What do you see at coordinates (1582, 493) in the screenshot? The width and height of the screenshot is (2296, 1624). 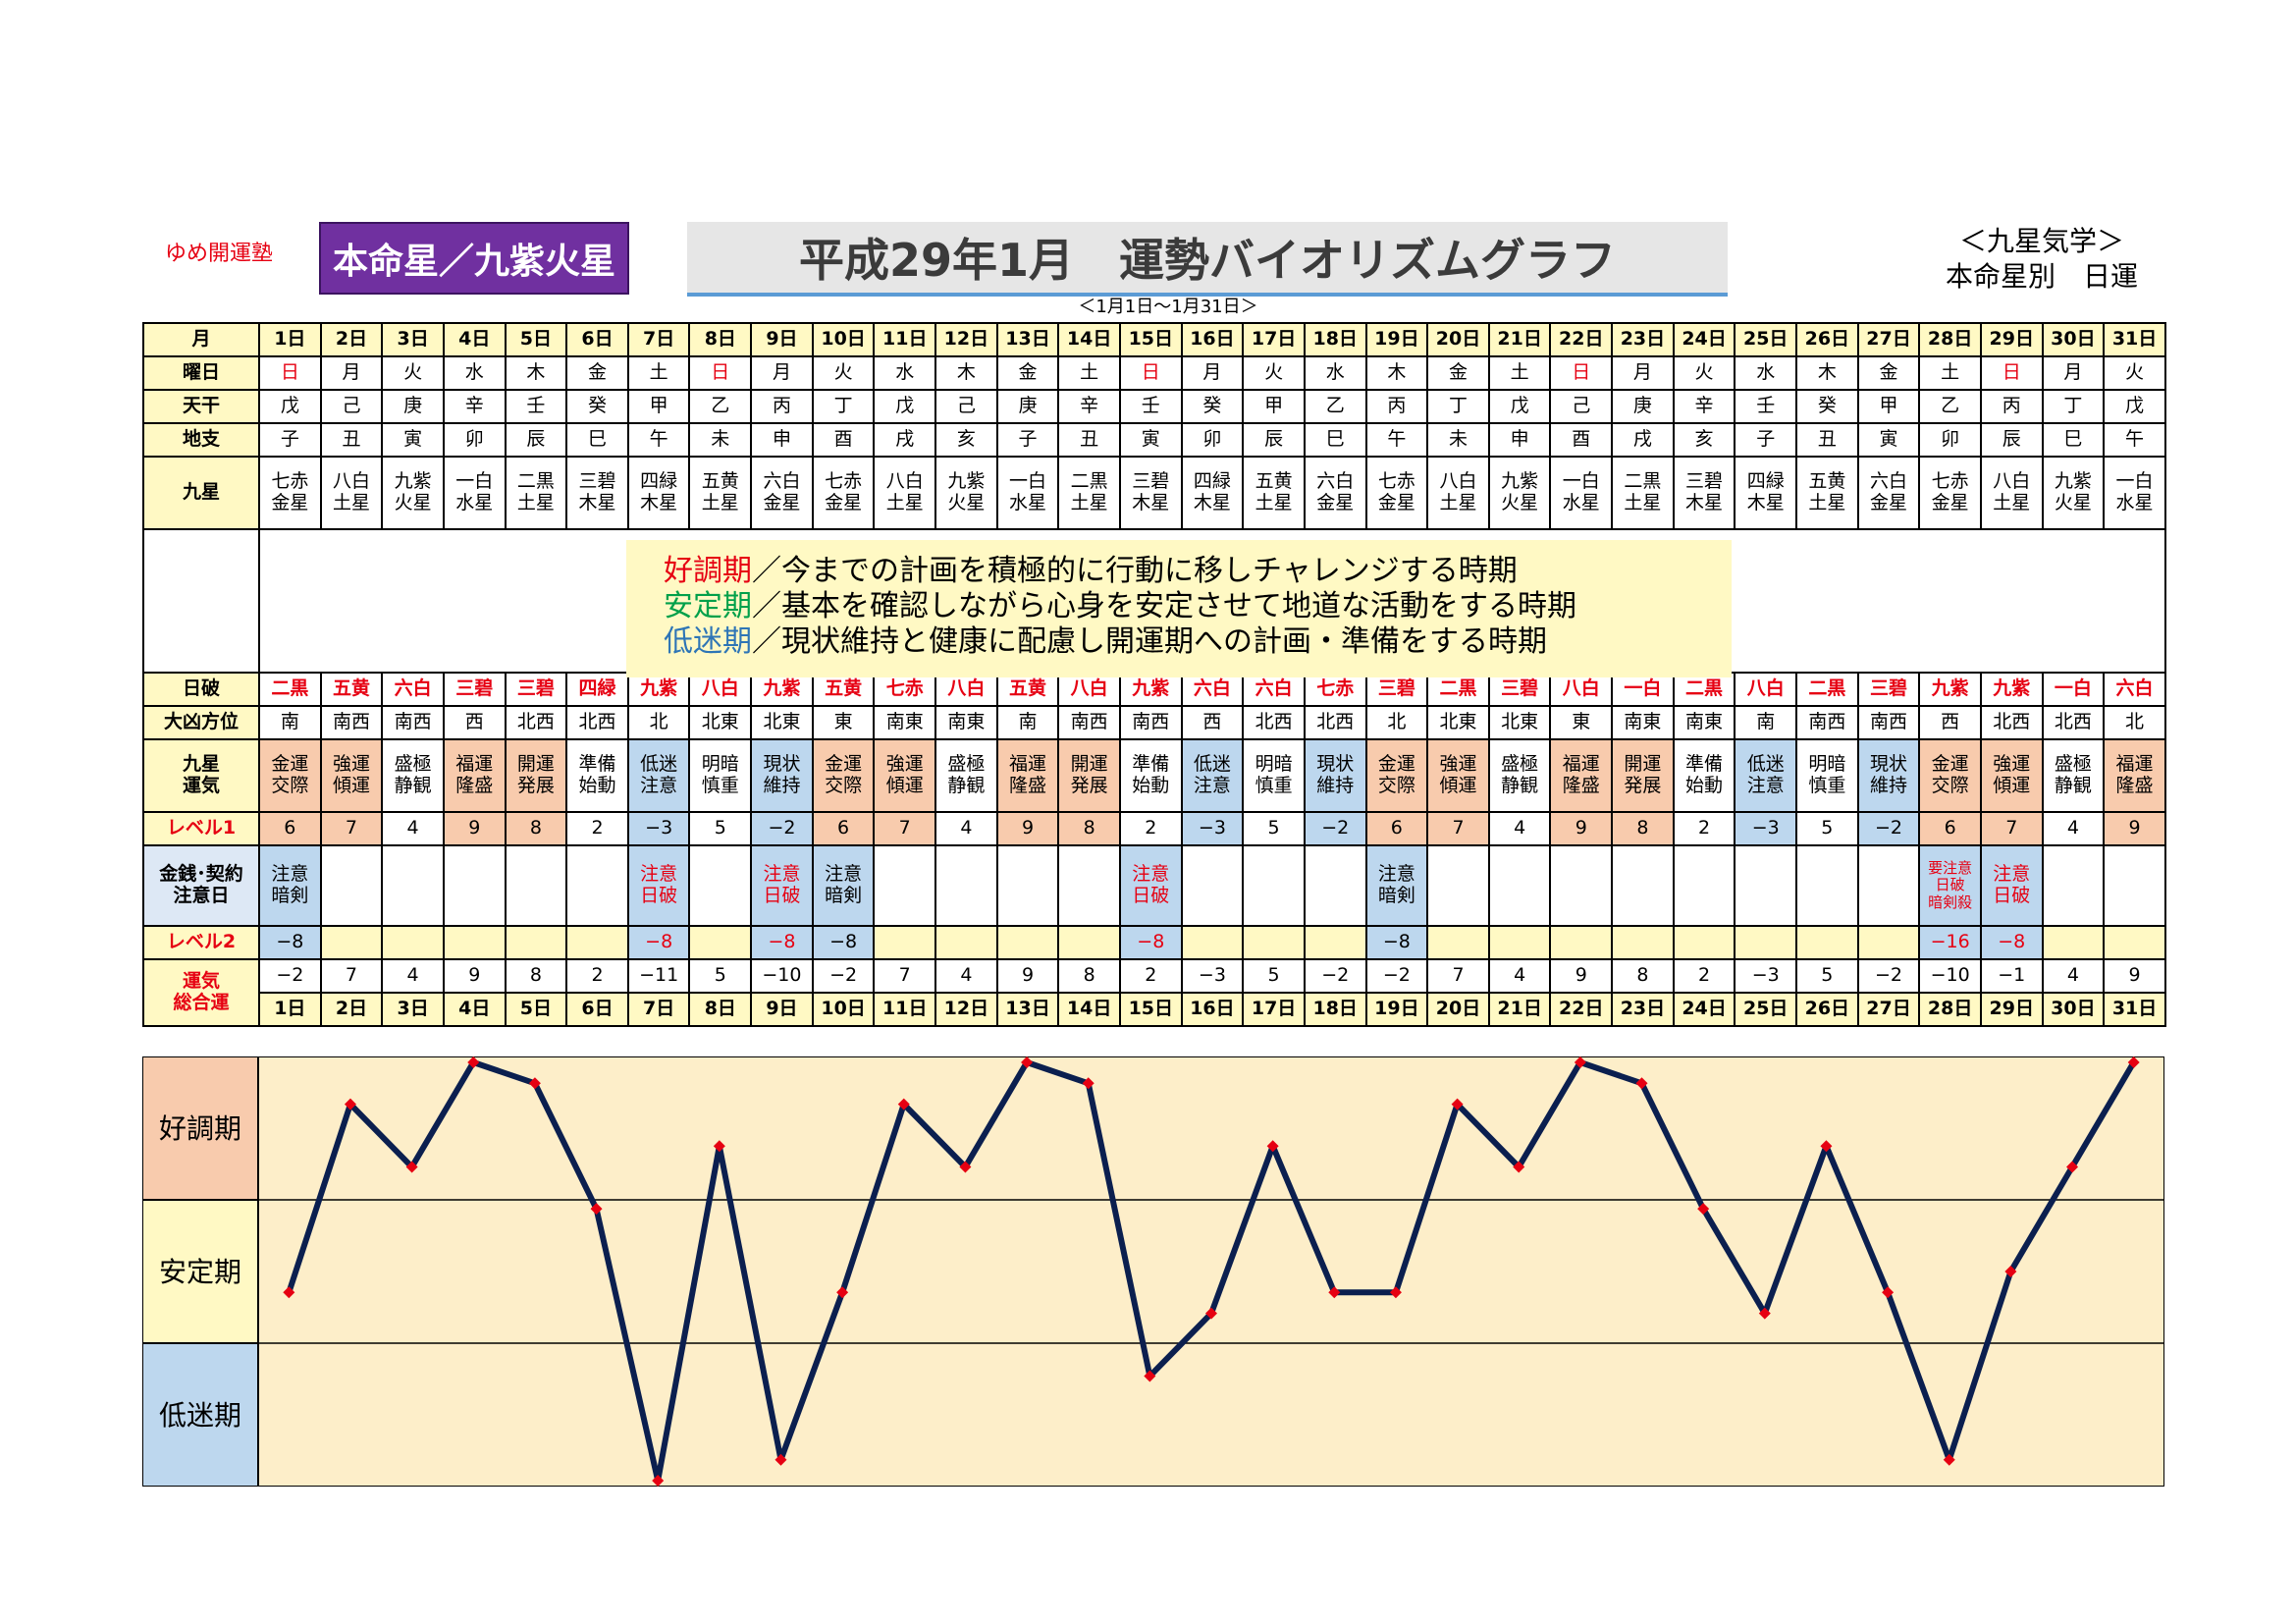 I see `kyusei-cell: 一白 水星` at bounding box center [1582, 493].